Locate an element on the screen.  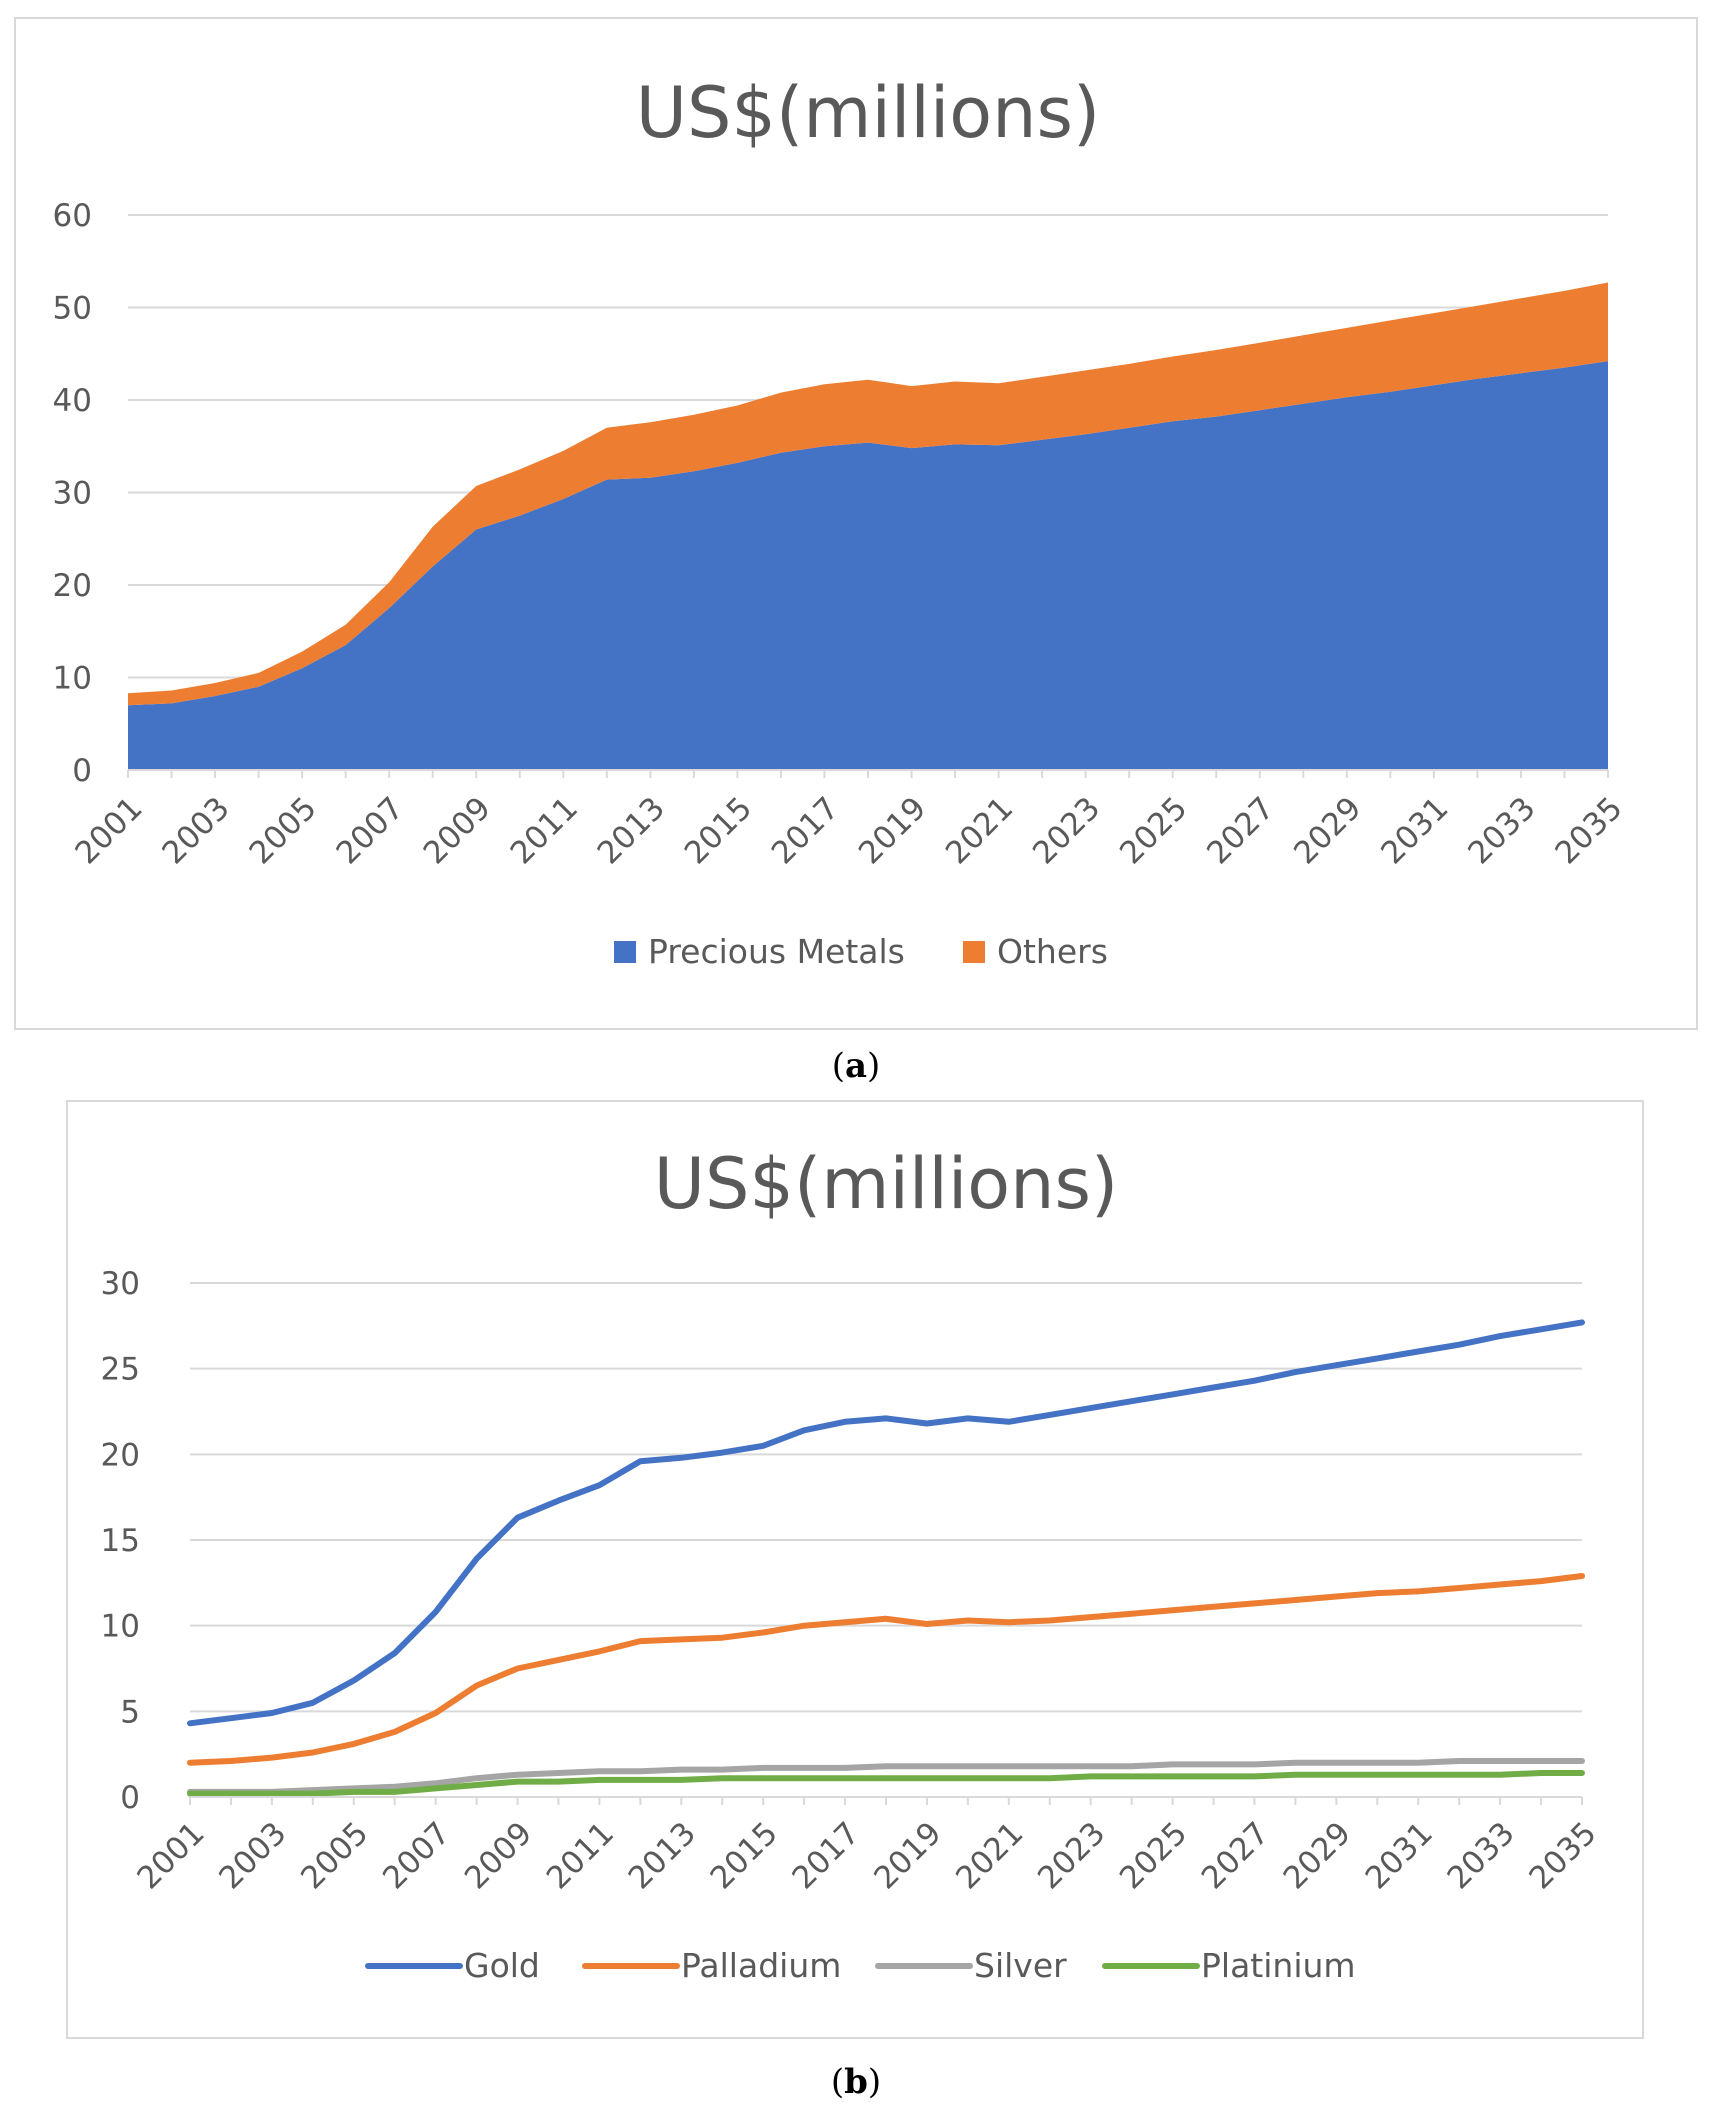
panel-label-b-letter: b is located at coordinates (856, 2082).